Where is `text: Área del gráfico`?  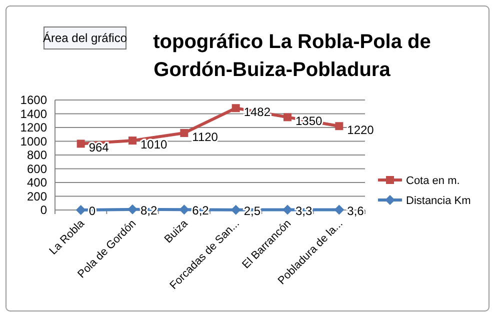
text: Área del gráfico is located at coordinates (85, 38).